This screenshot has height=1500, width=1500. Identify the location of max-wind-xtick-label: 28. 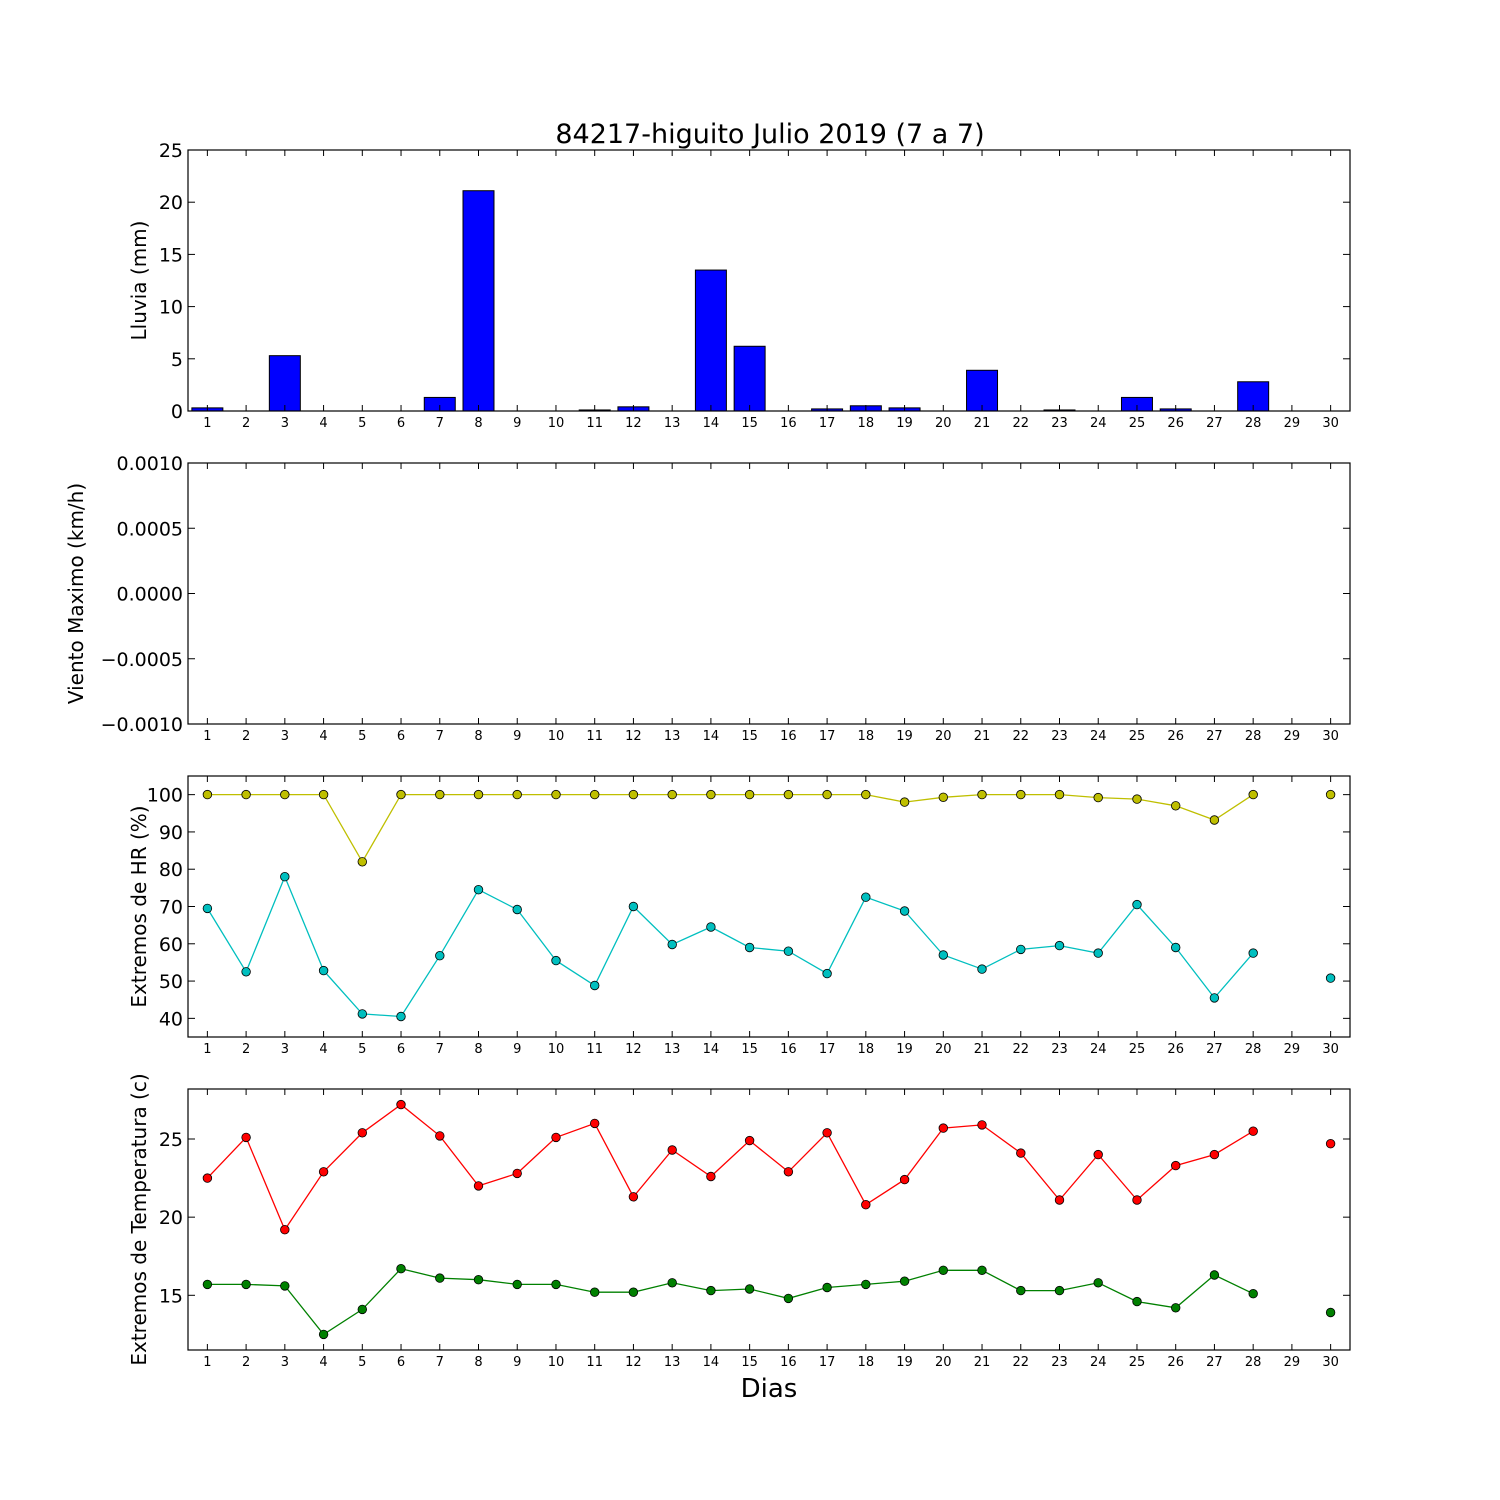
(1253, 736).